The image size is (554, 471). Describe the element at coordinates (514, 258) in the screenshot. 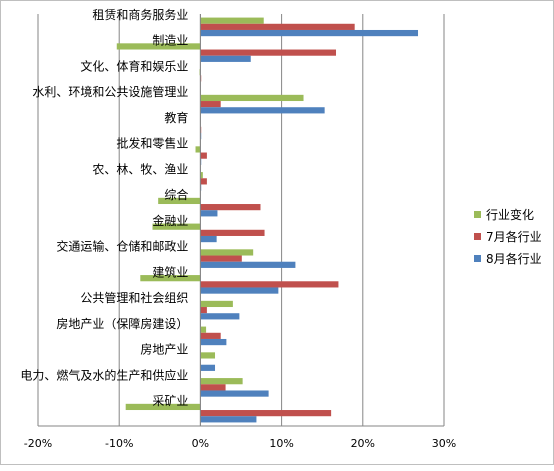

I see `legend-label: 8月各行业` at that location.